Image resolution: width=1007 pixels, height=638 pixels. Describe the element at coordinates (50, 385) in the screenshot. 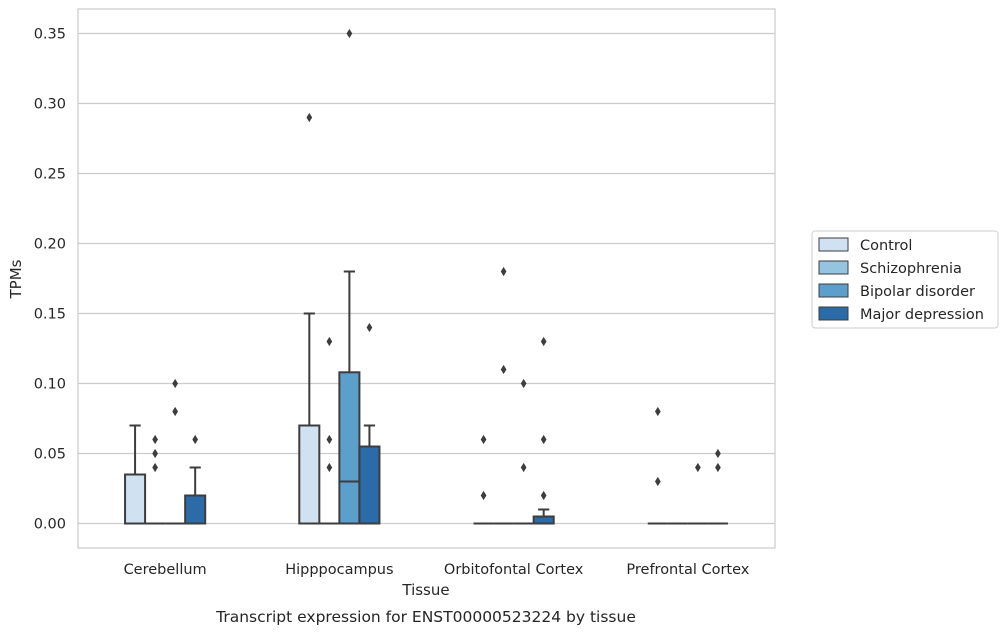

I see `y-tick-label: 0.10` at that location.